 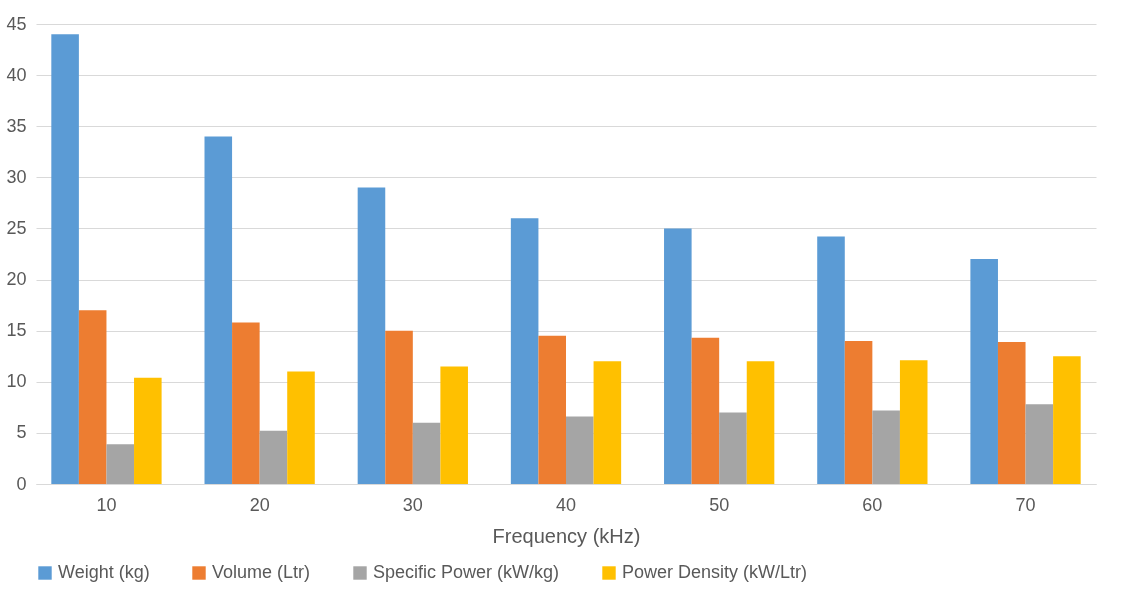 What do you see at coordinates (21, 483) in the screenshot?
I see `y-tick-label: 0` at bounding box center [21, 483].